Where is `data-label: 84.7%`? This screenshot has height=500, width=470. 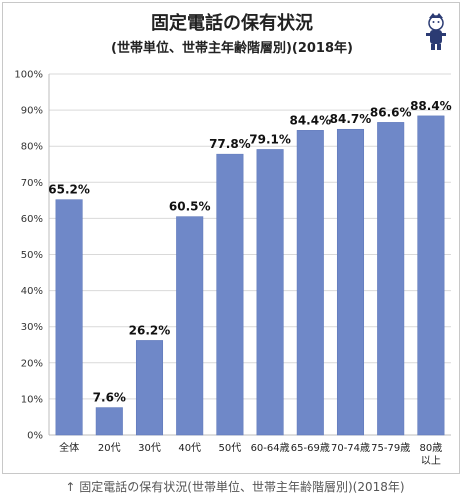
data-label: 84.7% is located at coordinates (351, 119).